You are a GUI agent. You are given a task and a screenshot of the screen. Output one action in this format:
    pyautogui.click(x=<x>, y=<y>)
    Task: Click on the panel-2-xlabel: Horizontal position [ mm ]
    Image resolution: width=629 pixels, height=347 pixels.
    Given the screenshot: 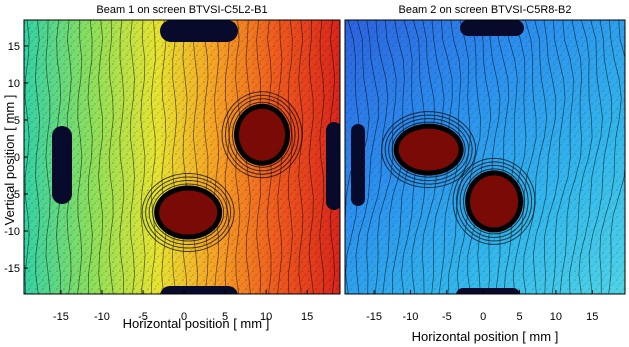 What is the action you would take?
    pyautogui.click(x=485, y=336)
    